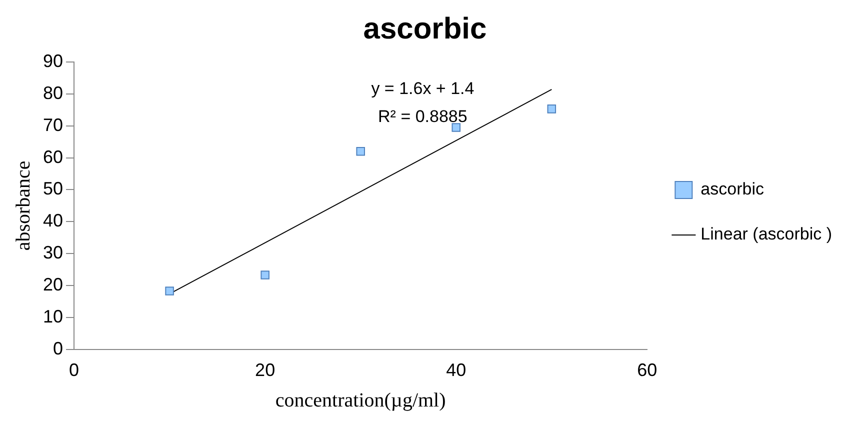  I want to click on y-tick-label: 0, so click(58, 348).